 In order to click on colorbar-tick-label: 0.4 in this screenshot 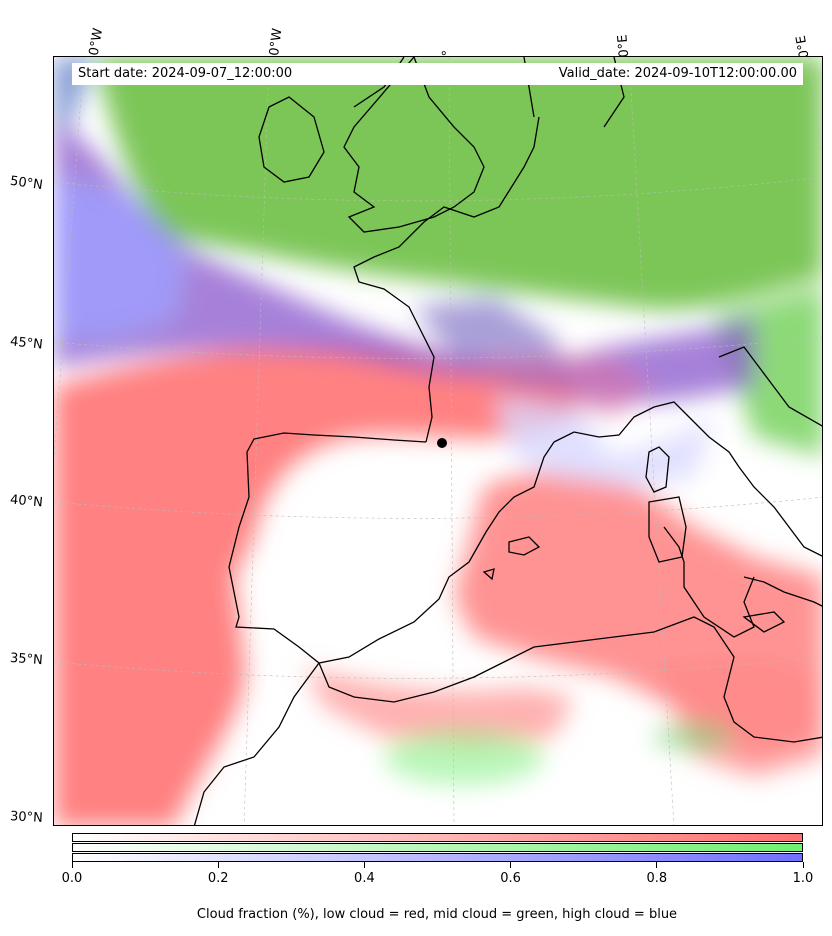, I will do `click(364, 878)`.